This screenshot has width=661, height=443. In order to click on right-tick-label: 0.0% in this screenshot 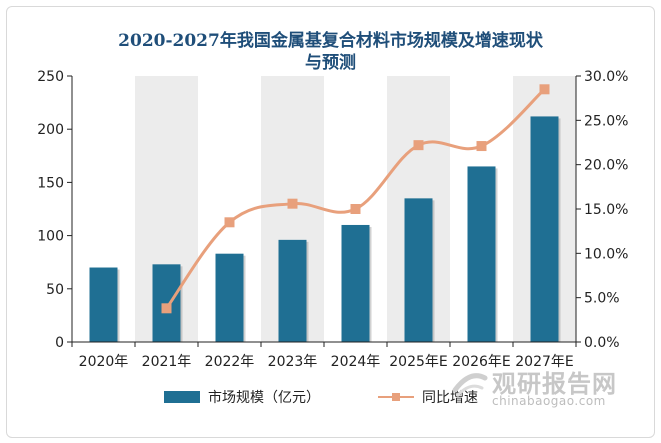, I will do `click(602, 343)`.